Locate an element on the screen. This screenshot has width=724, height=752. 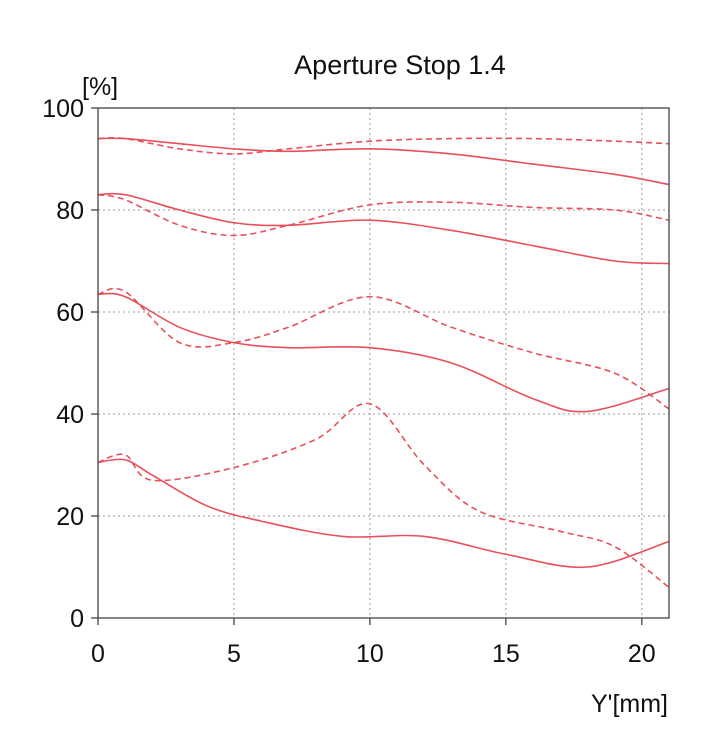
y-tick-label: 100 is located at coordinates (63, 109).